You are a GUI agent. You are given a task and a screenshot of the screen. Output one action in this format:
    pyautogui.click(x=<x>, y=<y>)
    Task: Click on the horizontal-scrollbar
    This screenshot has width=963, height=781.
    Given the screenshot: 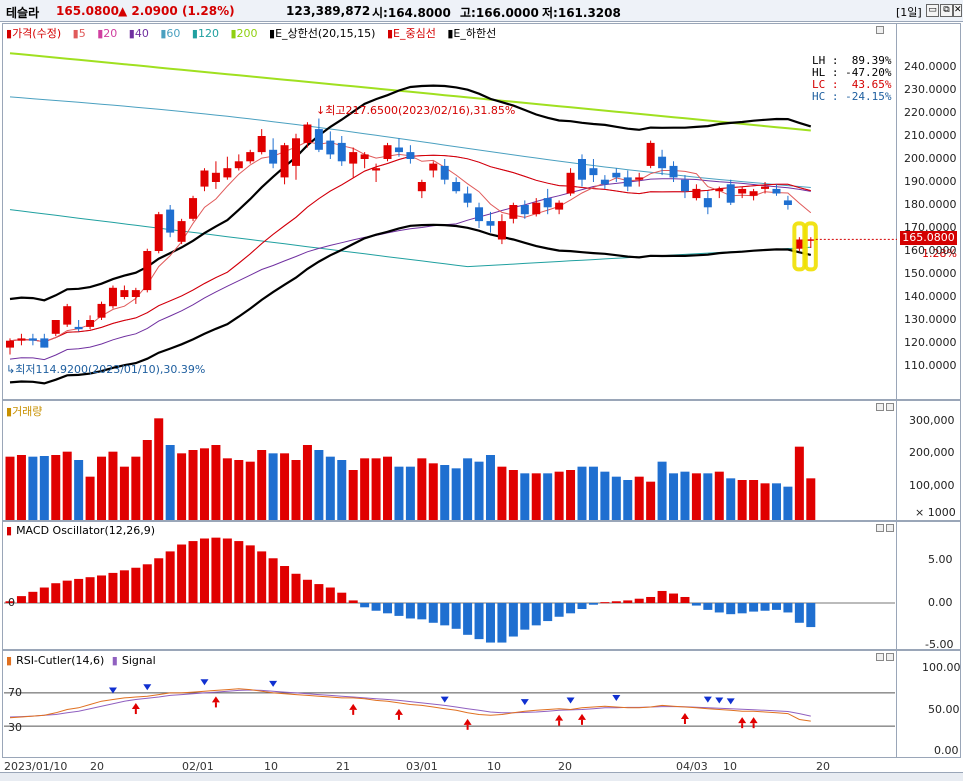 What is the action you would take?
    pyautogui.click(x=481, y=776)
    